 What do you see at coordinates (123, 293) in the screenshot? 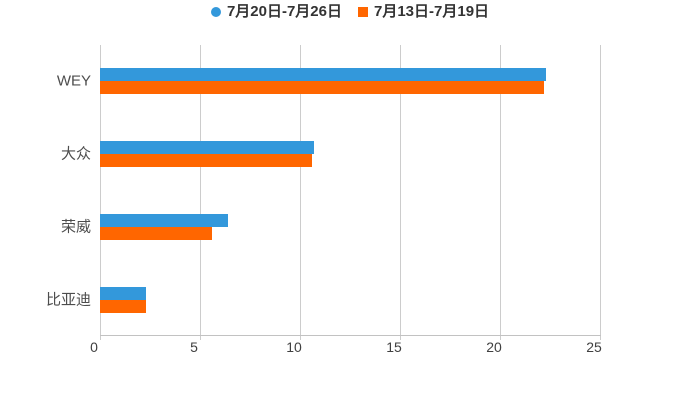
I see `bar-series1-cat4` at bounding box center [123, 293].